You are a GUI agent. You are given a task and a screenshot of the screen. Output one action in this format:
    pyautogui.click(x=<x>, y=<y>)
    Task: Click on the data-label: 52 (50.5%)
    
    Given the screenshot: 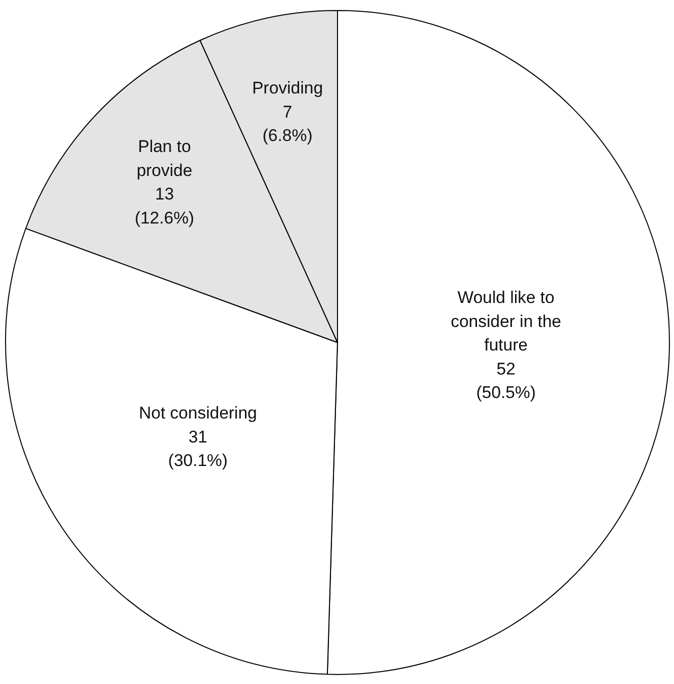 What is the action you would take?
    pyautogui.click(x=506, y=380)
    